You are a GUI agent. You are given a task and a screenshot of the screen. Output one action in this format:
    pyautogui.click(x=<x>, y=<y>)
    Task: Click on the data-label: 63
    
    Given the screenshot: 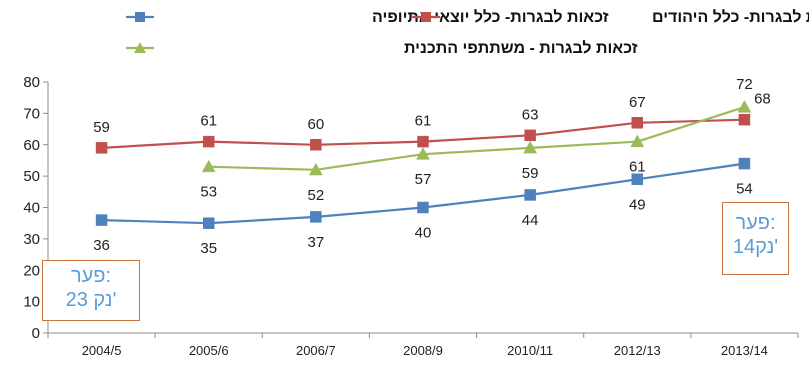 What is the action you would take?
    pyautogui.click(x=530, y=114)
    